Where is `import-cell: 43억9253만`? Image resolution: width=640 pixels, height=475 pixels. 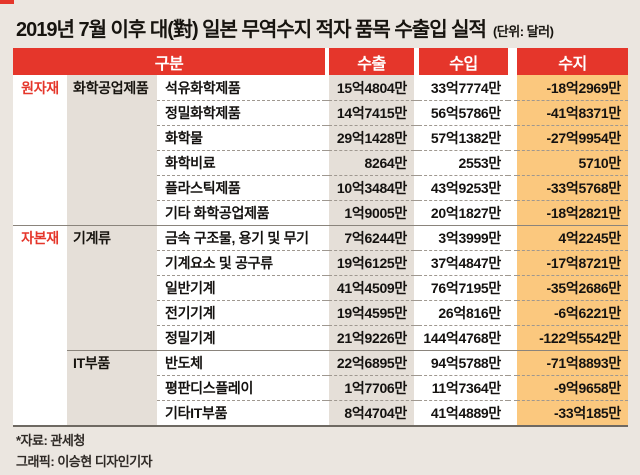 import-cell: 43억9253만 is located at coordinates (463, 187).